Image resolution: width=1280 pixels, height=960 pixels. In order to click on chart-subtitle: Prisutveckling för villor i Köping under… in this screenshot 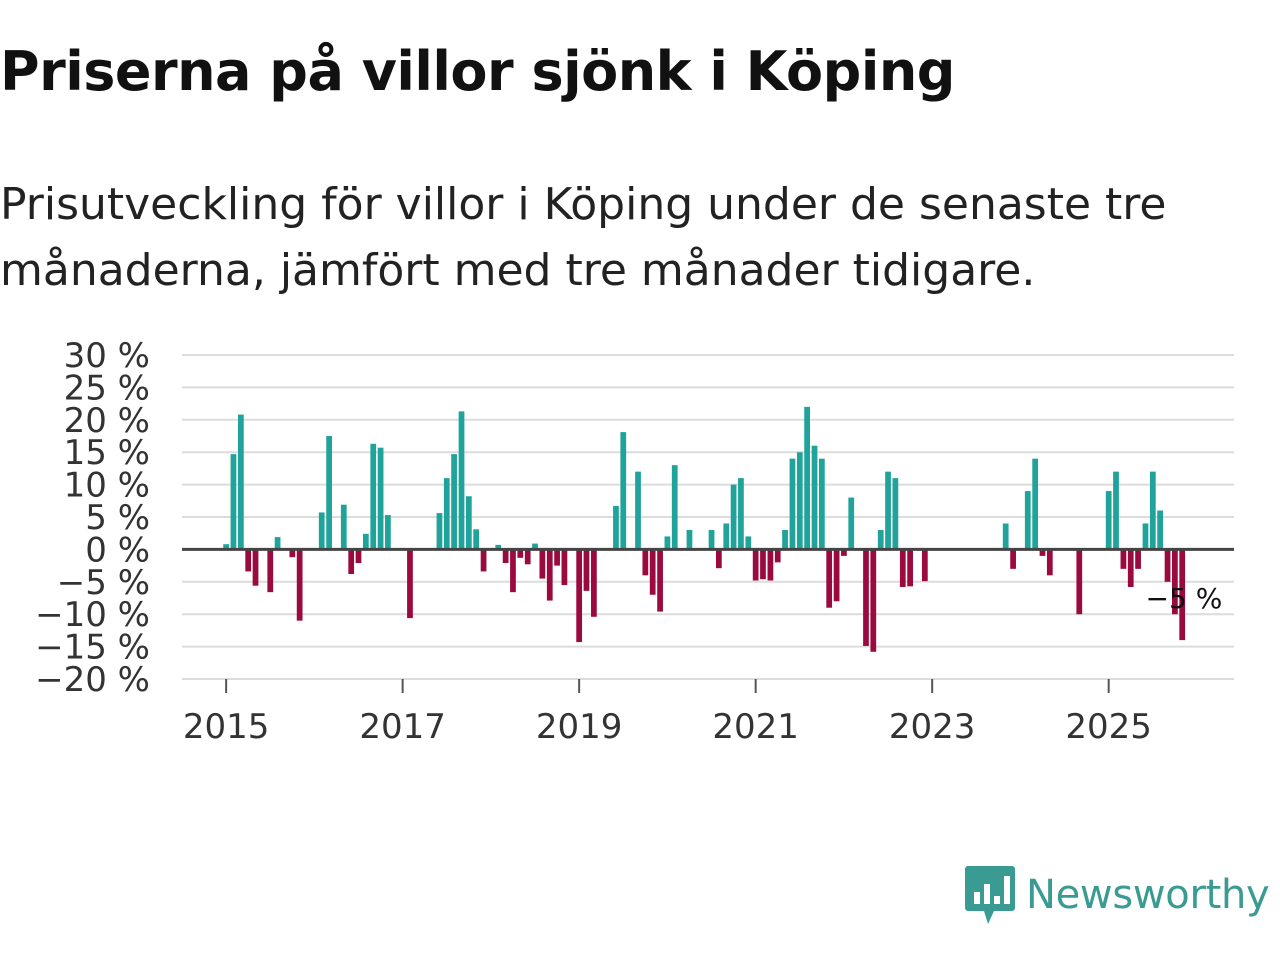, I will do `click(583, 237)`.